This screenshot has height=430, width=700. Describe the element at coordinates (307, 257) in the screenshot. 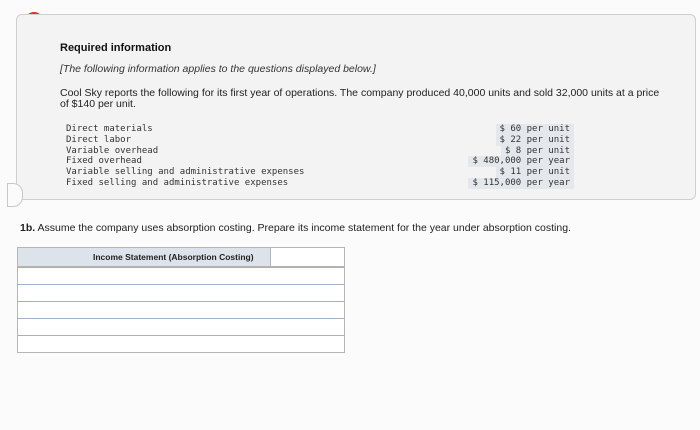

I see `header-blank-cell` at that location.